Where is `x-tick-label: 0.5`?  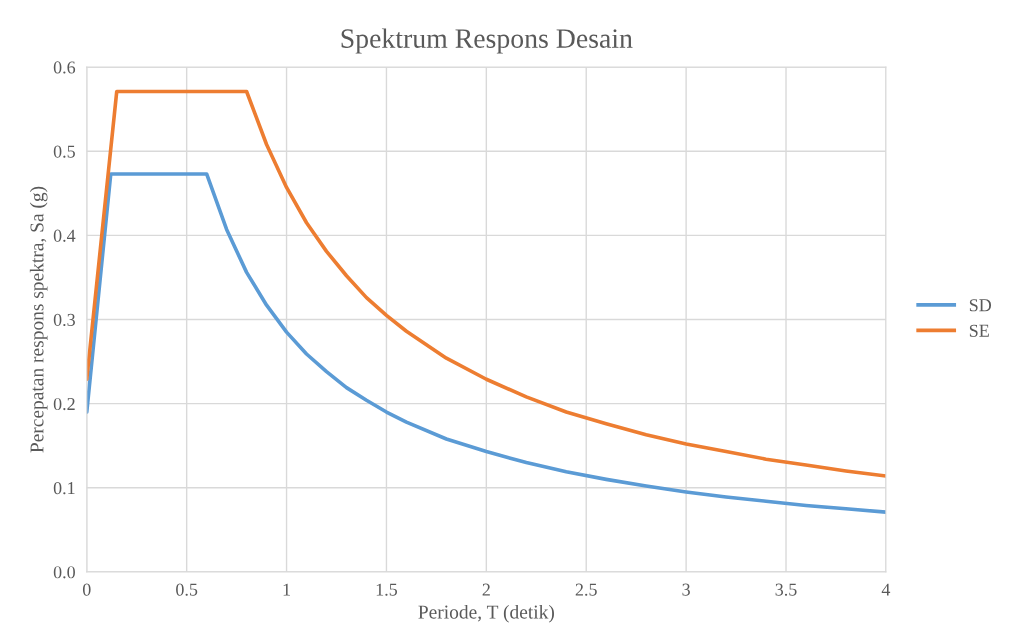 x-tick-label: 0.5 is located at coordinates (187, 589).